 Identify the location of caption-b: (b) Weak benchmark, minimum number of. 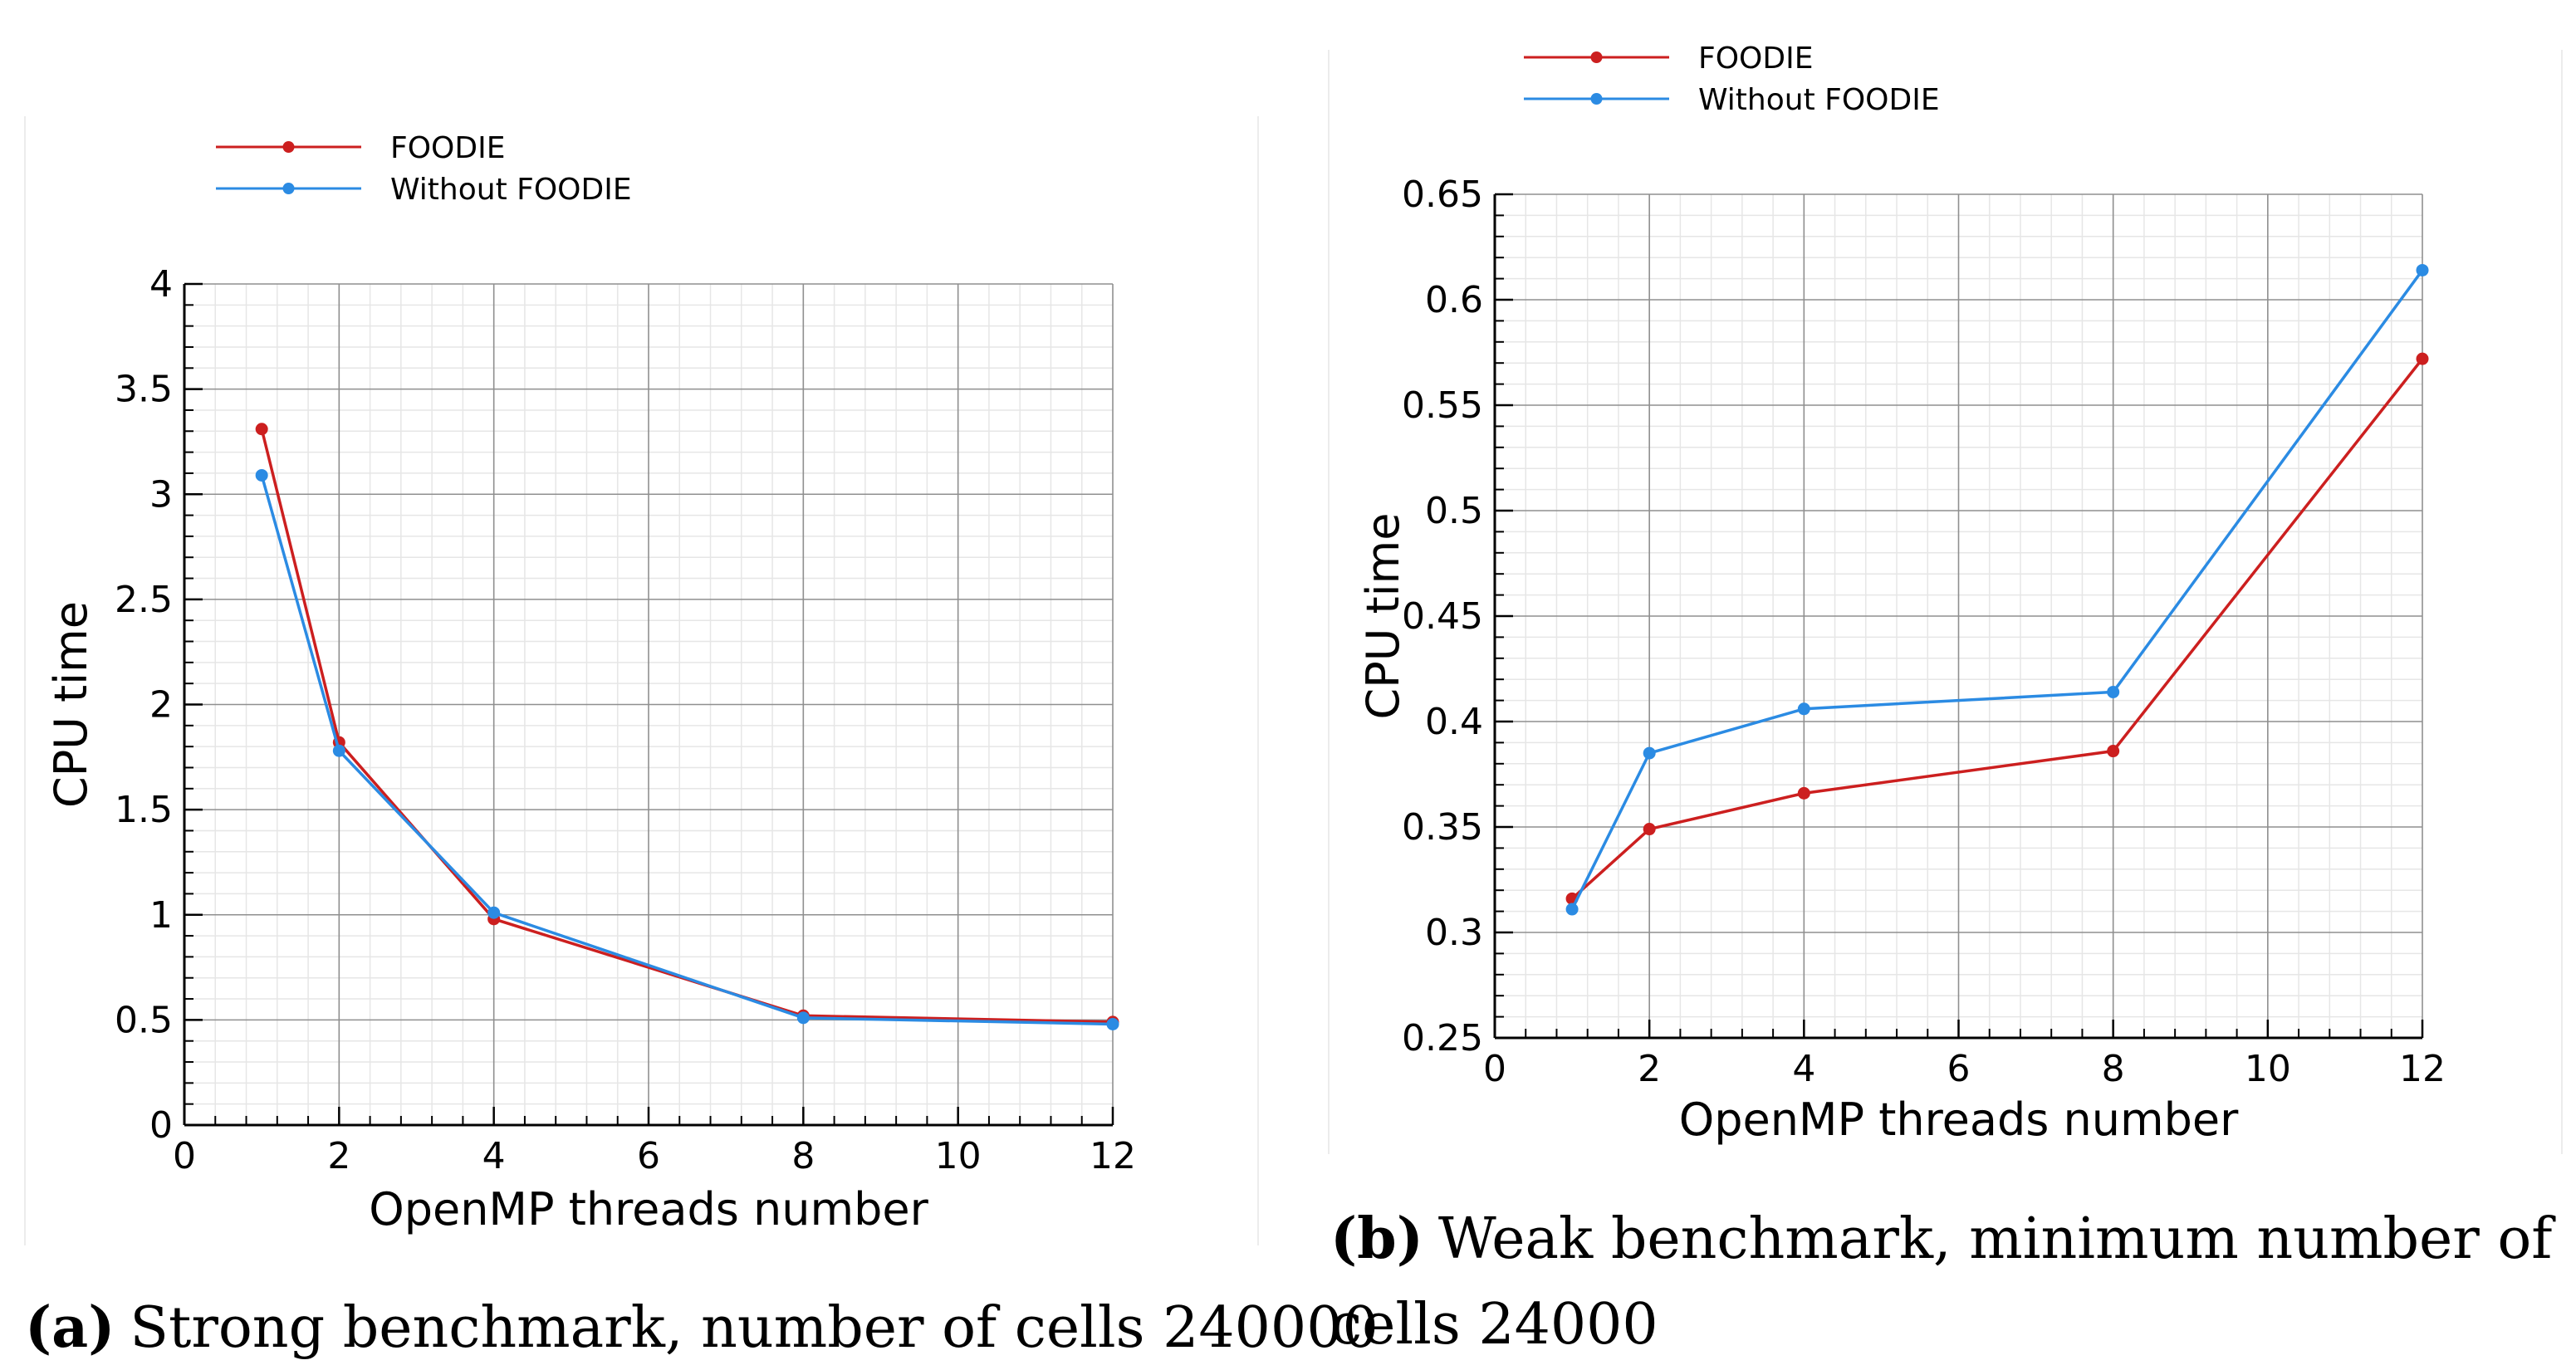
(1943, 1239).